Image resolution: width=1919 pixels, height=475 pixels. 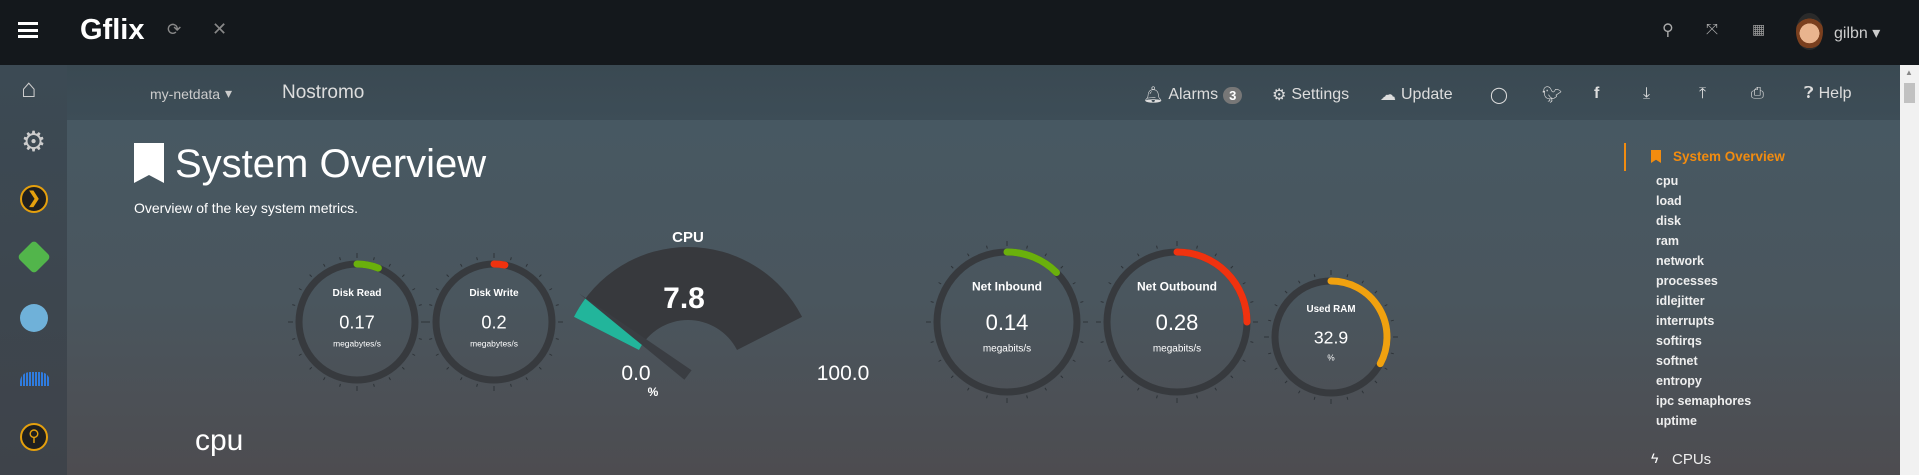 I want to click on upload-icon: ⤒, so click(x=1703, y=93).